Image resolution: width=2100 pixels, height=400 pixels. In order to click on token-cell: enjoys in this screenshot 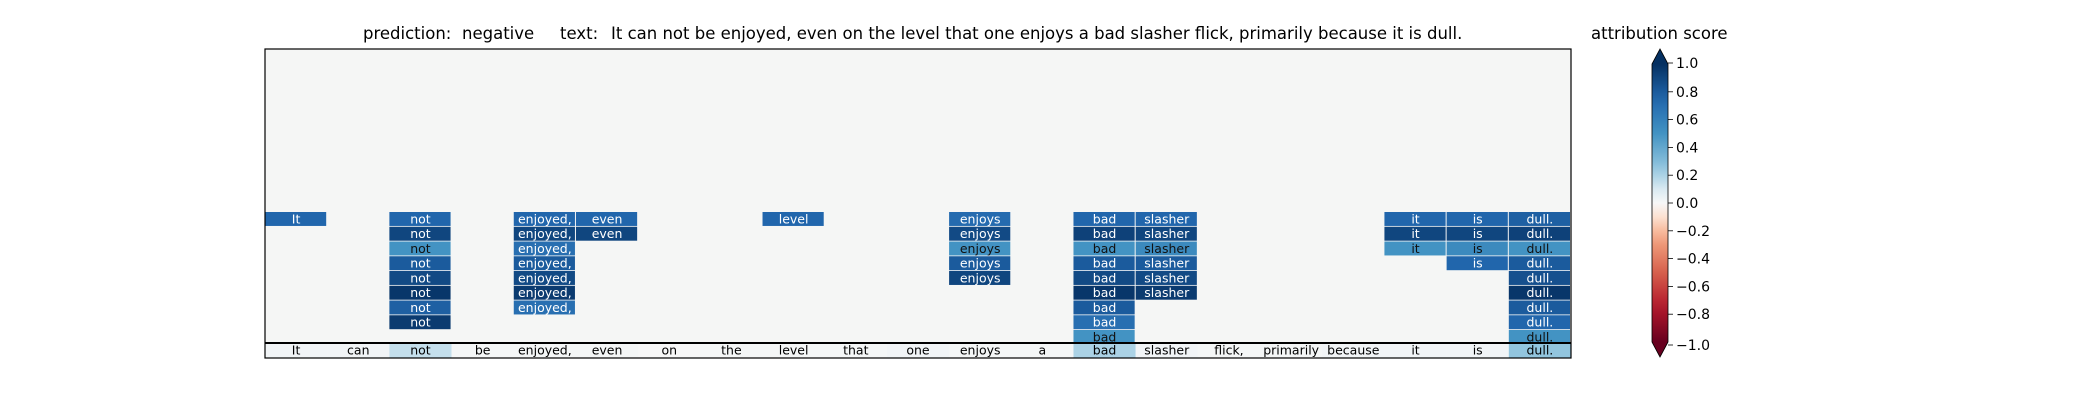, I will do `click(980, 350)`.